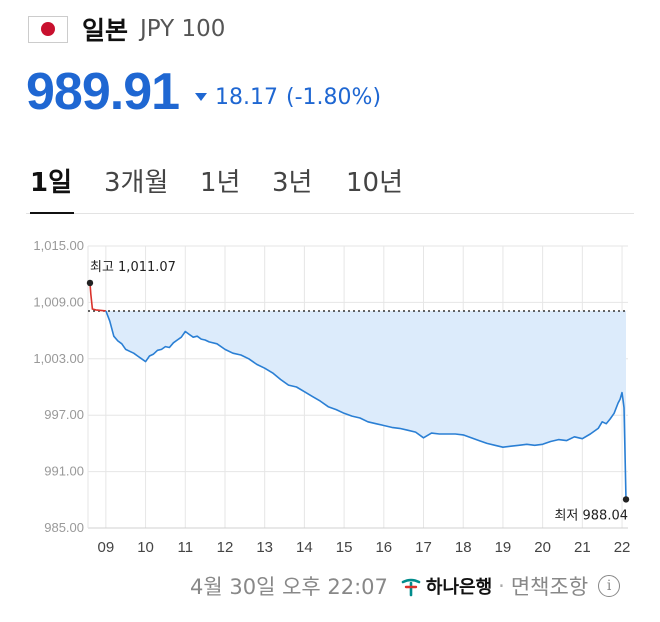  Describe the element at coordinates (105, 30) in the screenshot. I see `country-name: 일본` at that location.